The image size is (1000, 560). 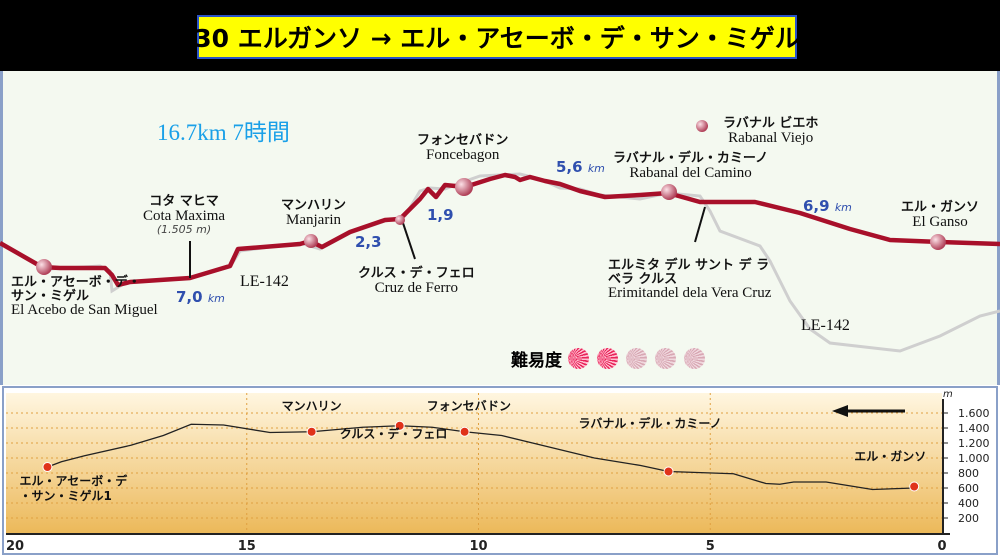 I want to click on place-en: Rabanal Viejo, so click(x=771, y=137).